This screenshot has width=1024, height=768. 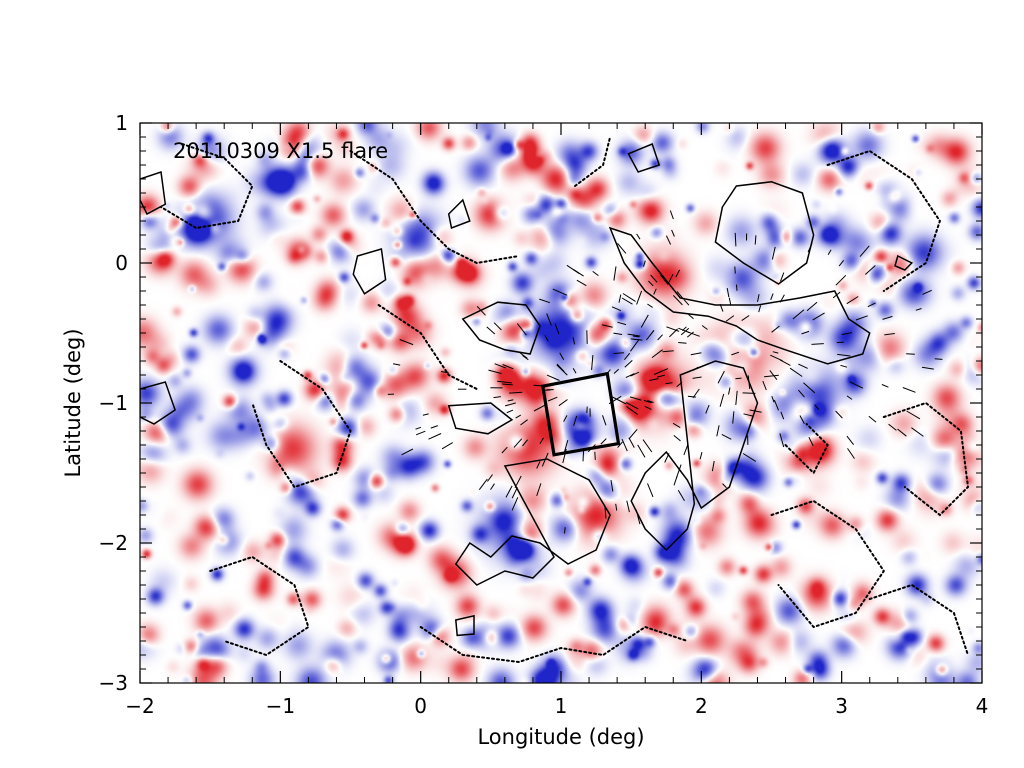 I want to click on x-tick-label: −2, so click(x=139, y=706).